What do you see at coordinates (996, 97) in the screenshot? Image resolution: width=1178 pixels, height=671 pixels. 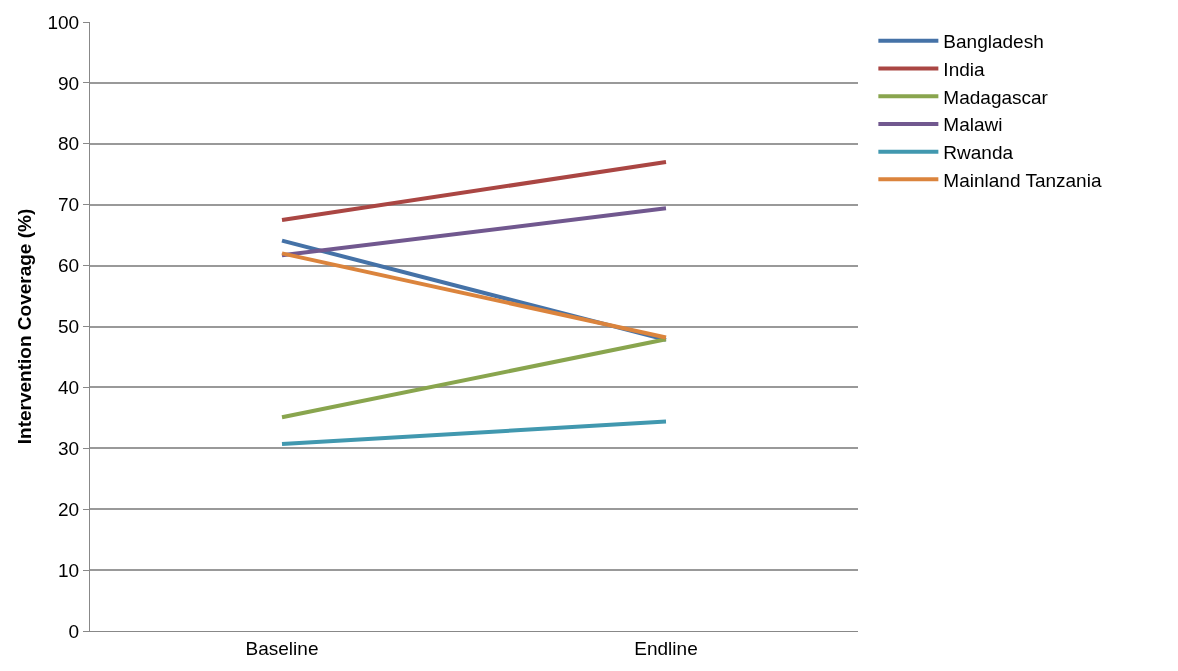 I see `legend-label: Madagascar` at bounding box center [996, 97].